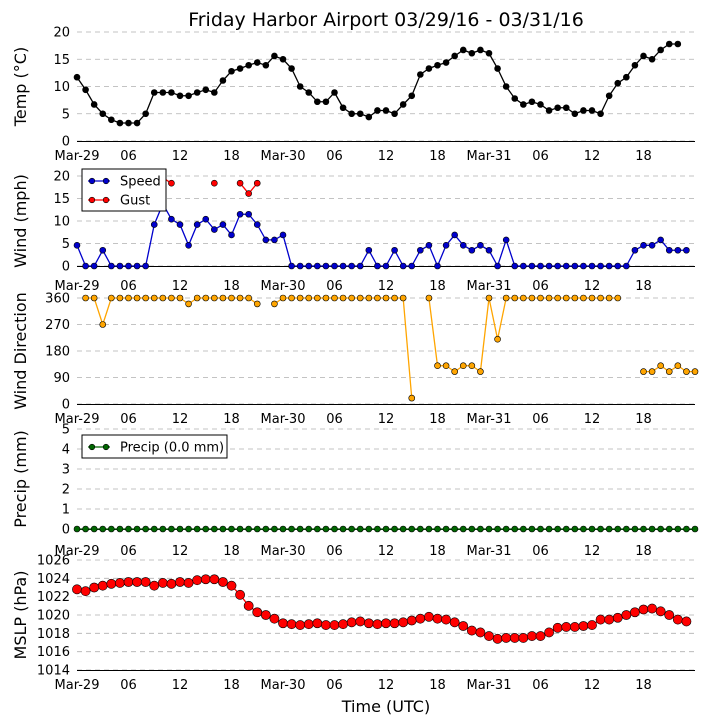 The width and height of the screenshot is (705, 725). What do you see at coordinates (61, 60) in the screenshot?
I see `temp-ytick-label: 15` at bounding box center [61, 60].